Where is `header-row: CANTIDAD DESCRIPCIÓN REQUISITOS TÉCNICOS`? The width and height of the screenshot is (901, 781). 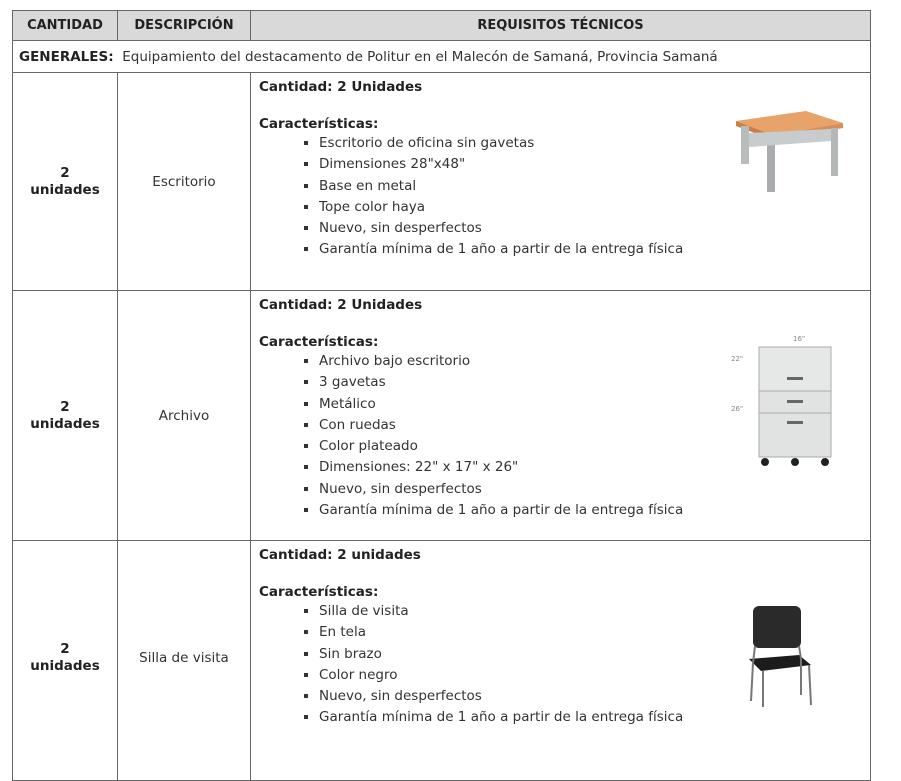 header-row: CANTIDAD DESCRIPCIÓN REQUISITOS TÉCNICOS is located at coordinates (441, 25).